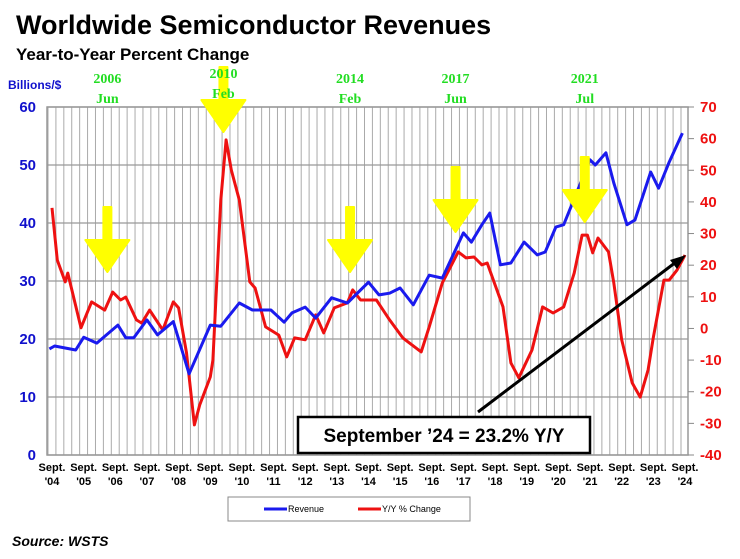 This screenshot has height=559, width=740. Describe the element at coordinates (463, 482) in the screenshot. I see `x-tick-label-year: '17` at that location.